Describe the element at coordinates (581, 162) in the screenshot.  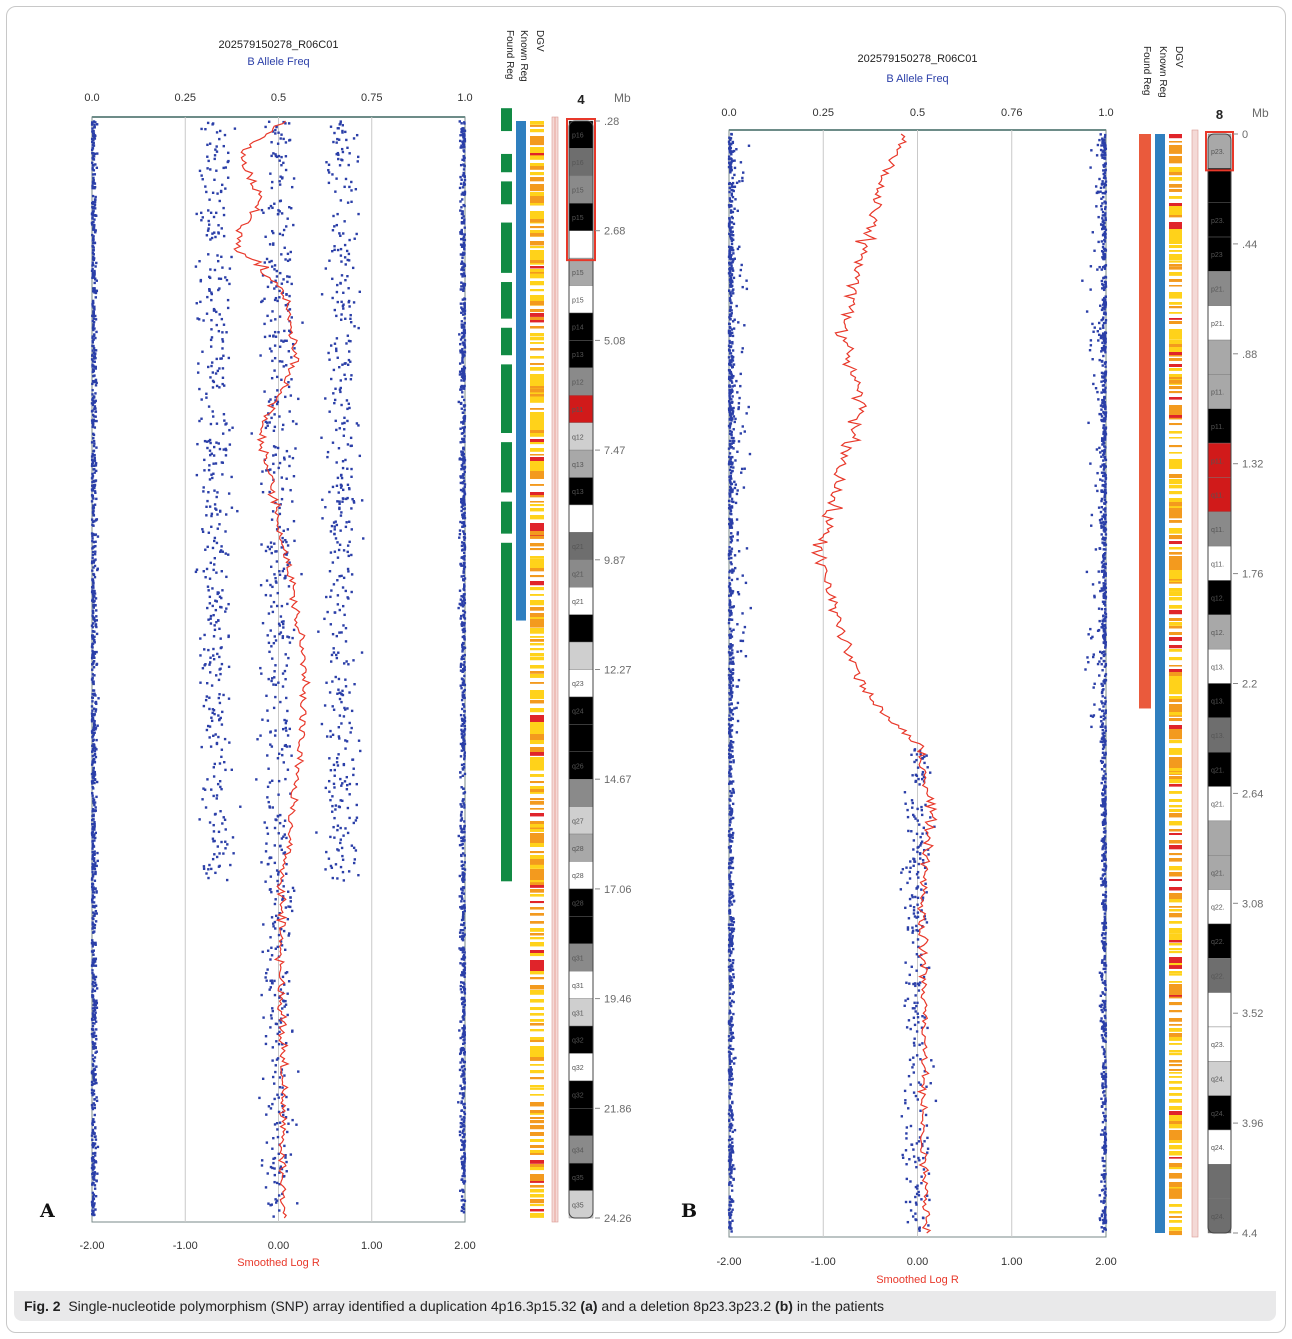
I see `chromosome-band` at that location.